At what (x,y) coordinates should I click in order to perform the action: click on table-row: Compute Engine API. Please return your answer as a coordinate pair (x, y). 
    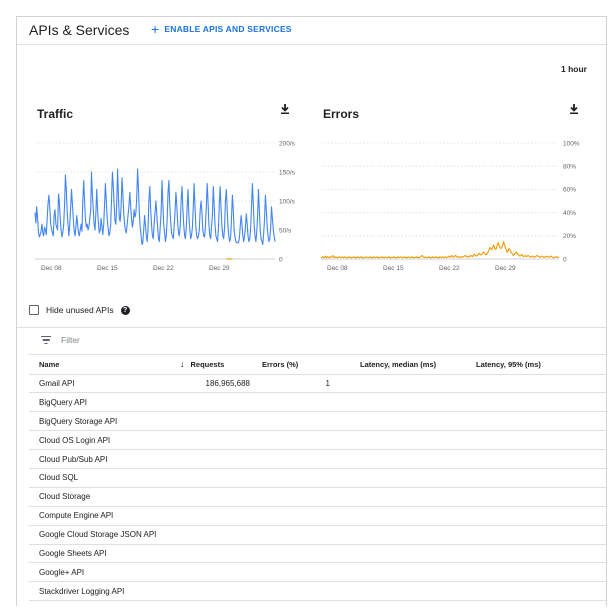
    Looking at the image, I should click on (318, 516).